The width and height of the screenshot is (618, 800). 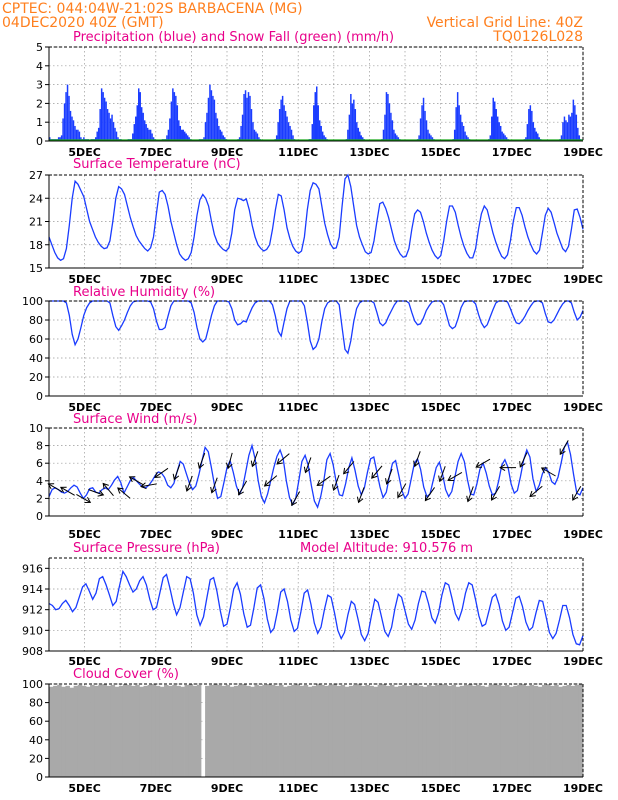 What do you see at coordinates (36, 245) in the screenshot?
I see `y-tick-label: 18` at bounding box center [36, 245].